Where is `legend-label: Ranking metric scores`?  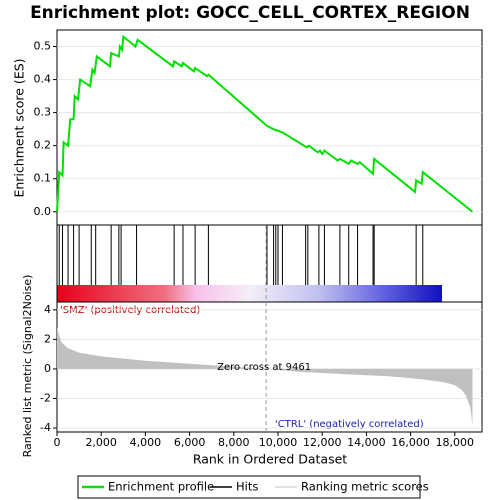
legend-label: Ranking metric scores is located at coordinates (365, 487).